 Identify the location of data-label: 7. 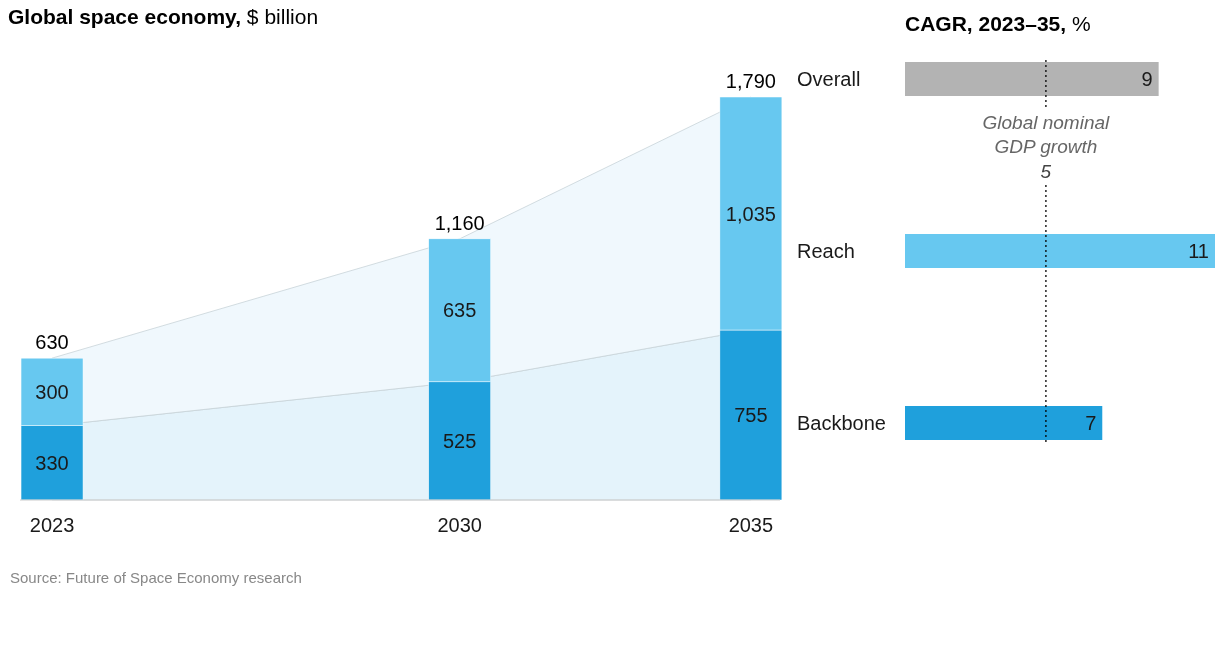
(1091, 423).